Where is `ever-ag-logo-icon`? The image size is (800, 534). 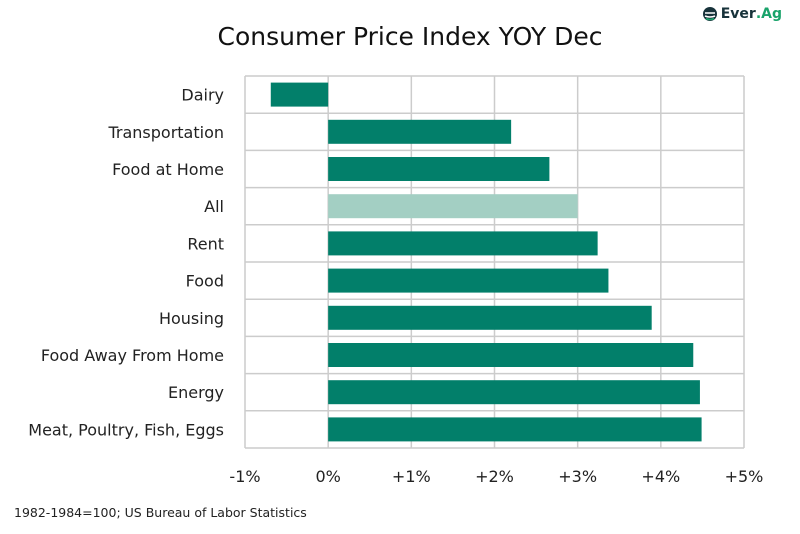 ever-ag-logo-icon is located at coordinates (709, 14).